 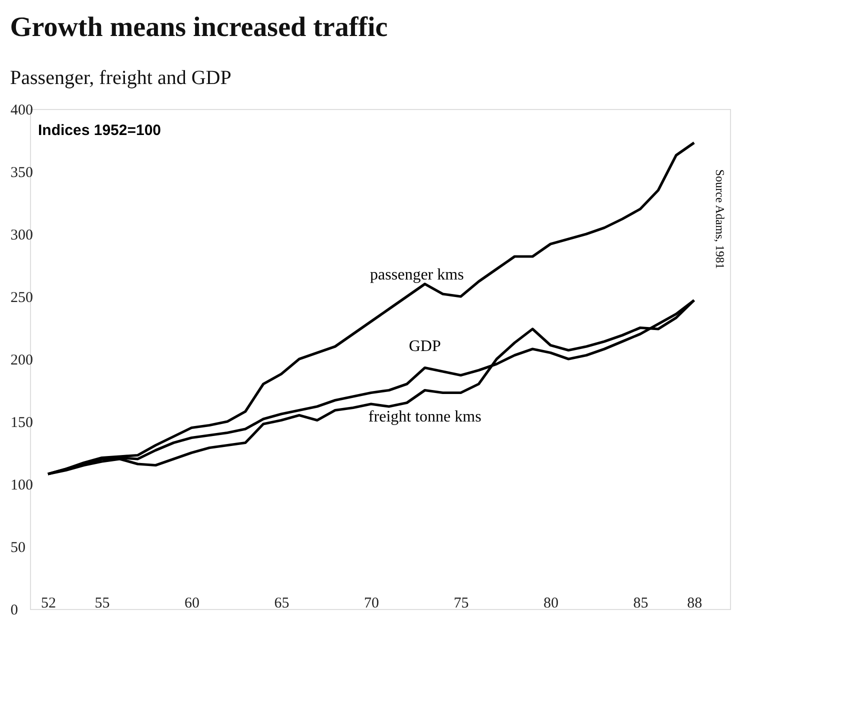 I want to click on series-label: passenger kms, so click(x=417, y=275).